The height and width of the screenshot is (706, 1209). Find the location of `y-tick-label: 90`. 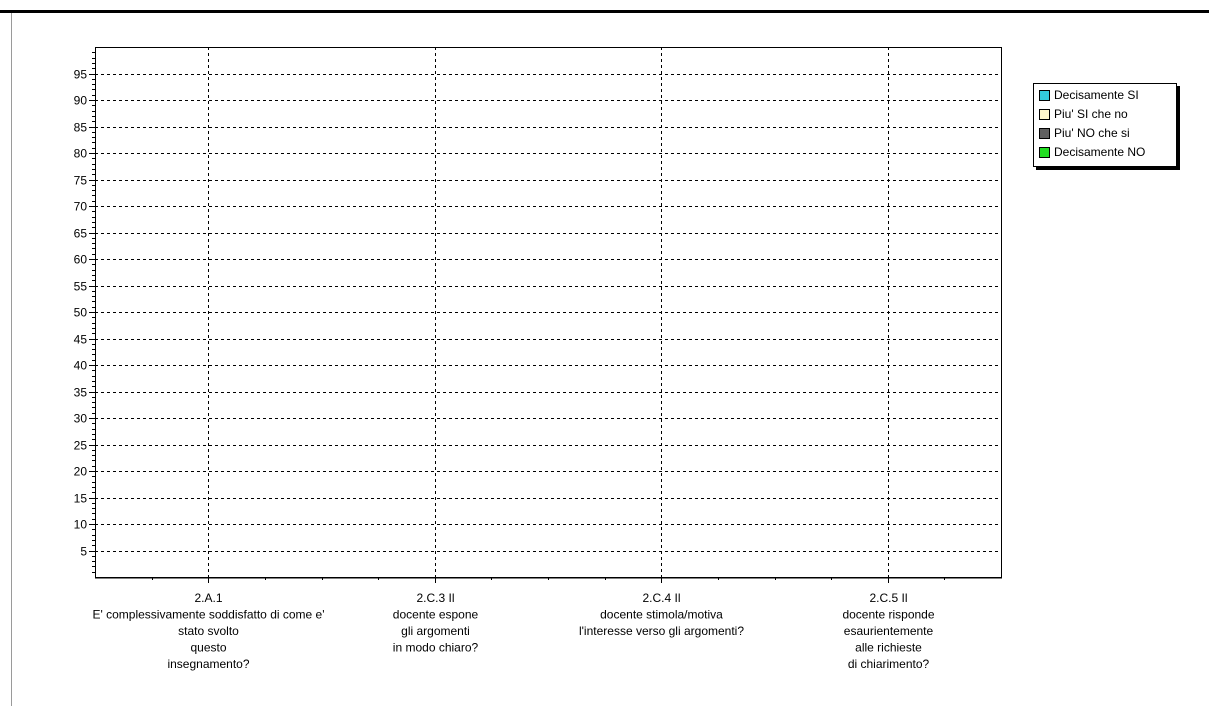

y-tick-label: 90 is located at coordinates (81, 101).